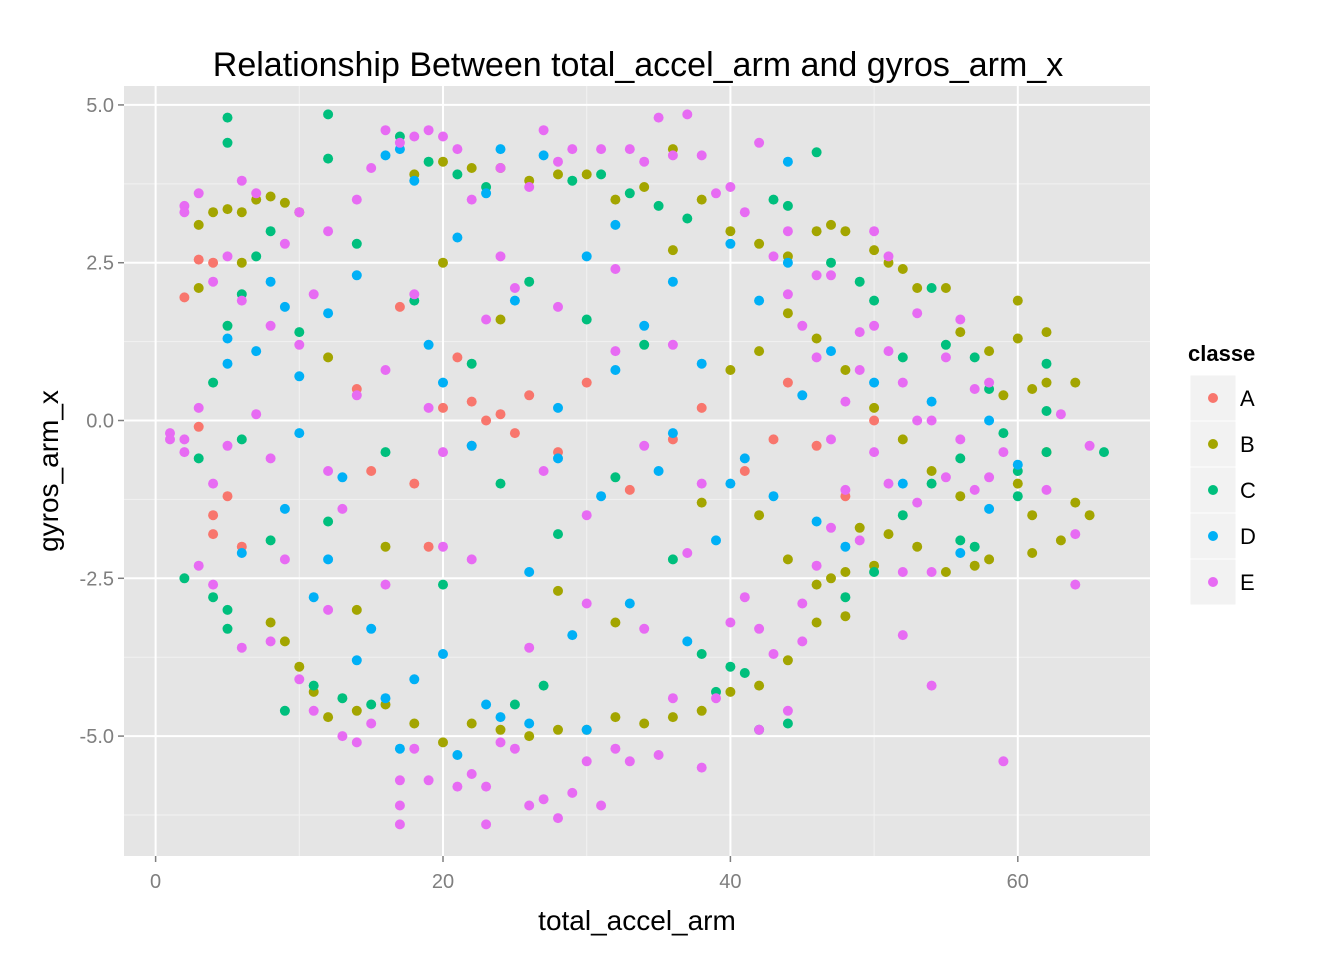 The width and height of the screenshot is (1344, 960). What do you see at coordinates (1213, 490) in the screenshot?
I see `legend-swatch-C` at bounding box center [1213, 490].